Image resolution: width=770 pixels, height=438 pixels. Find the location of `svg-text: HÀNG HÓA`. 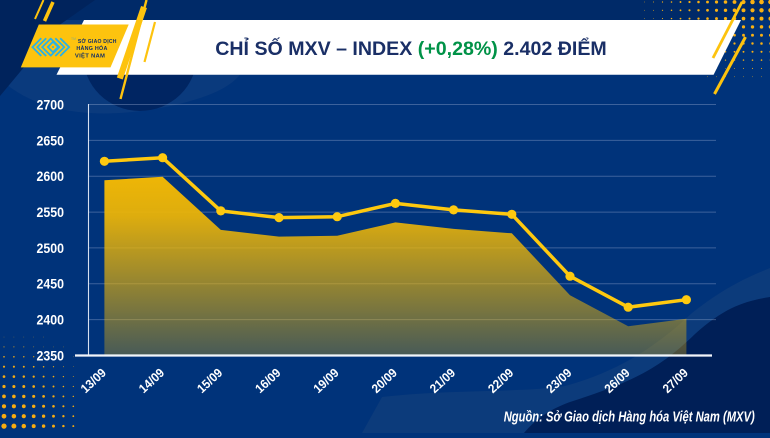

svg-text: HÀNG HÓA is located at coordinates (91, 48).